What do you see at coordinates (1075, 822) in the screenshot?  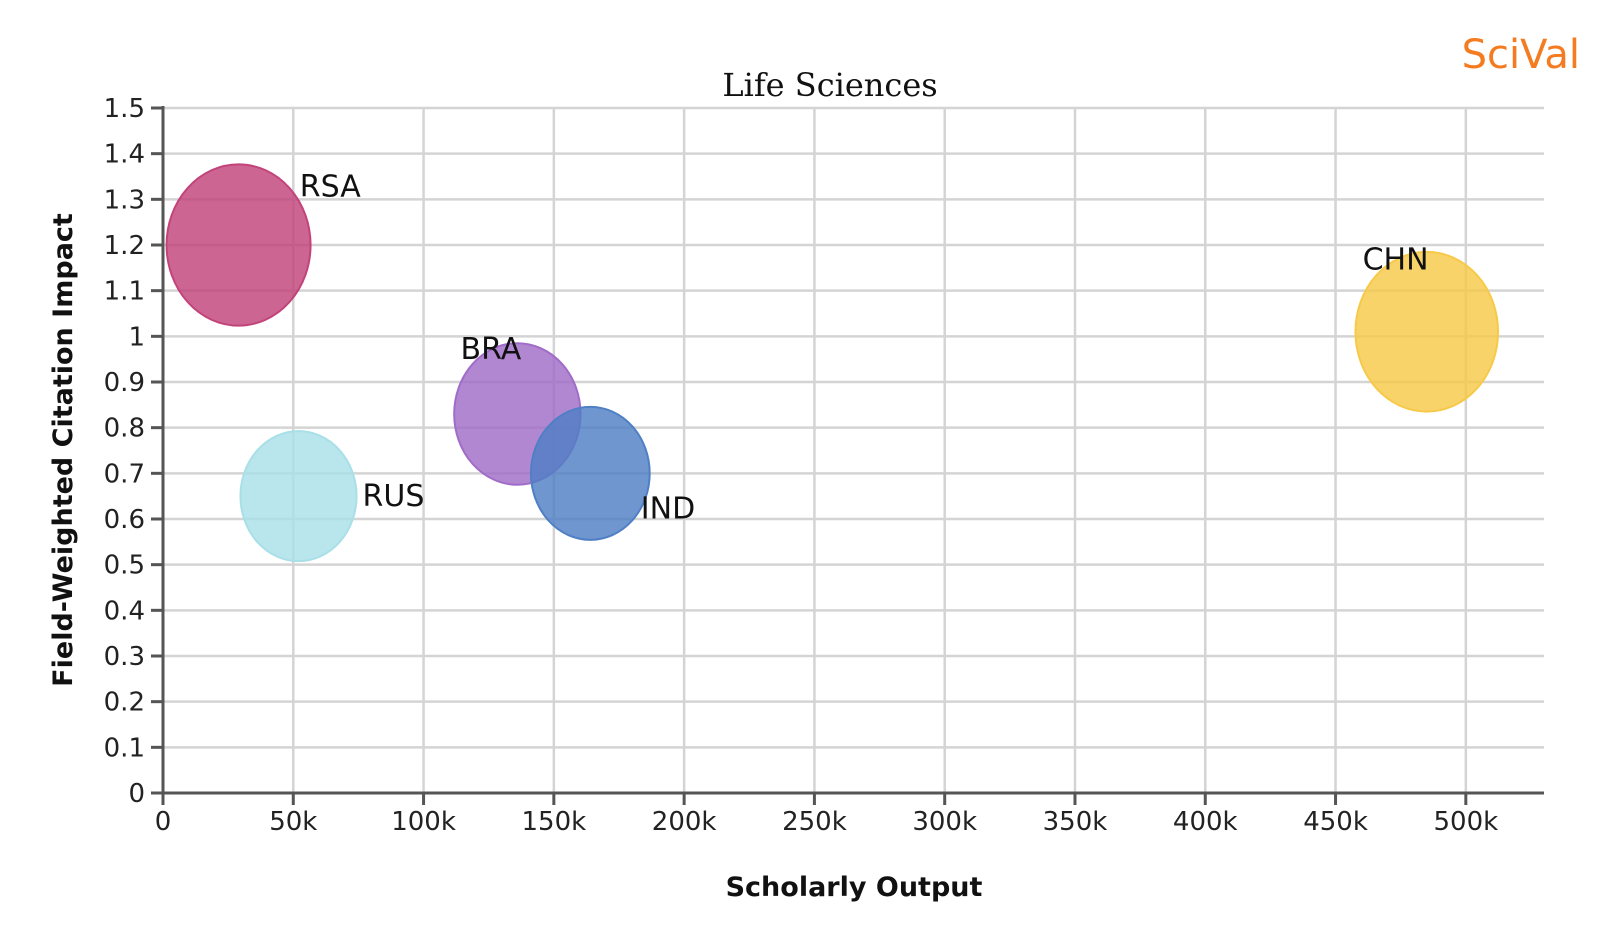 I see `x-tick-label: 350k` at bounding box center [1075, 822].